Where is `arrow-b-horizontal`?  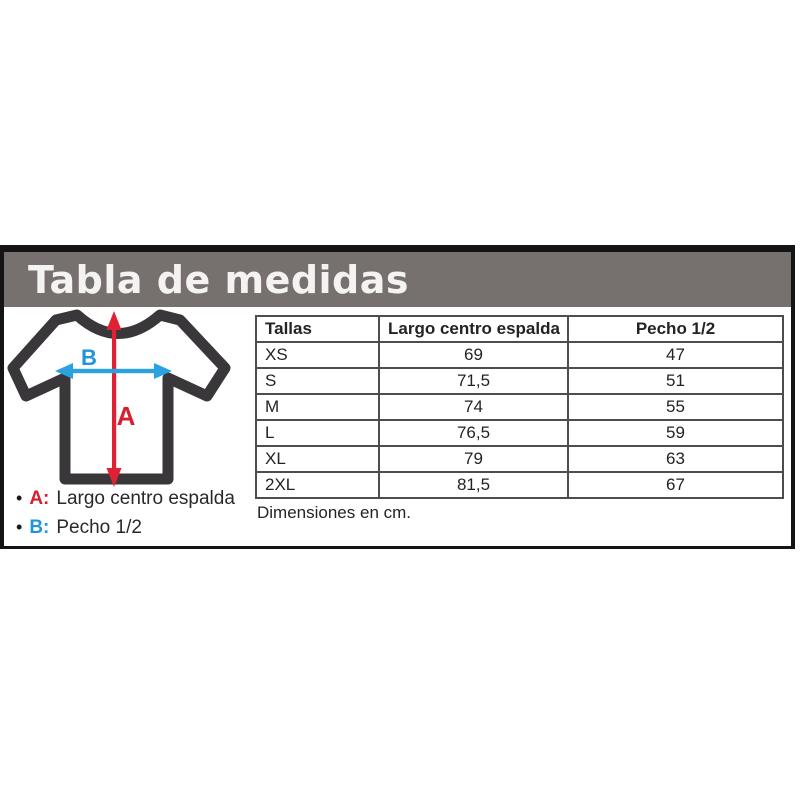
arrow-b-horizontal is located at coordinates (113, 371).